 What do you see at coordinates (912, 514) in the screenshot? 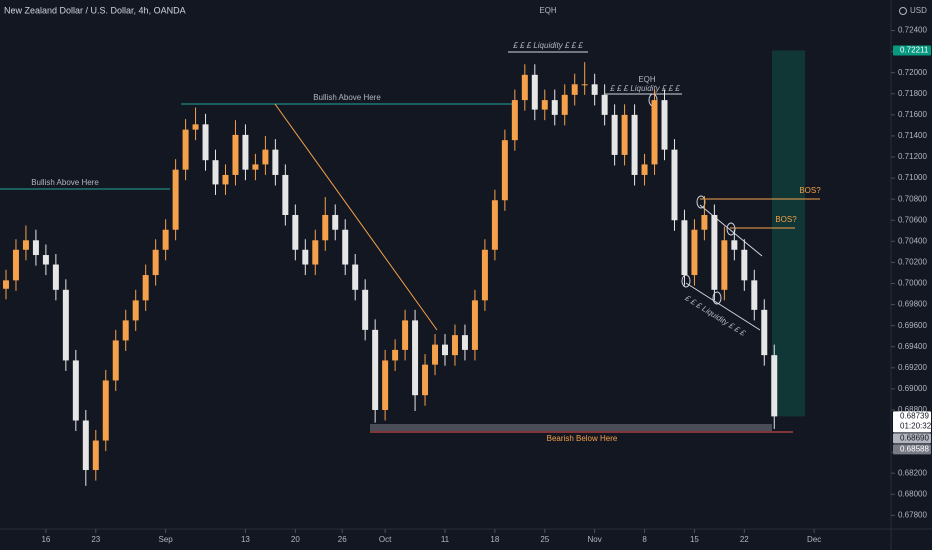
I see `y-tick-label: 0.67800` at bounding box center [912, 514].